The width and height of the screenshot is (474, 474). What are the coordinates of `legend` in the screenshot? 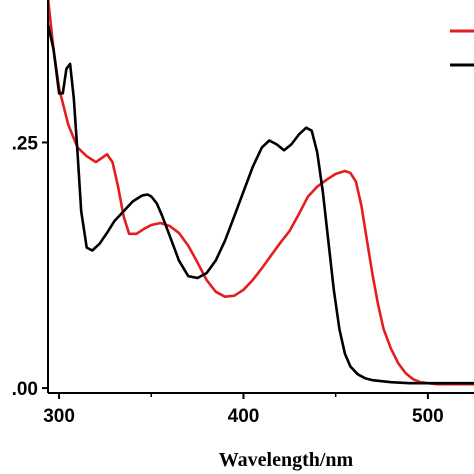 It's located at (462, 48).